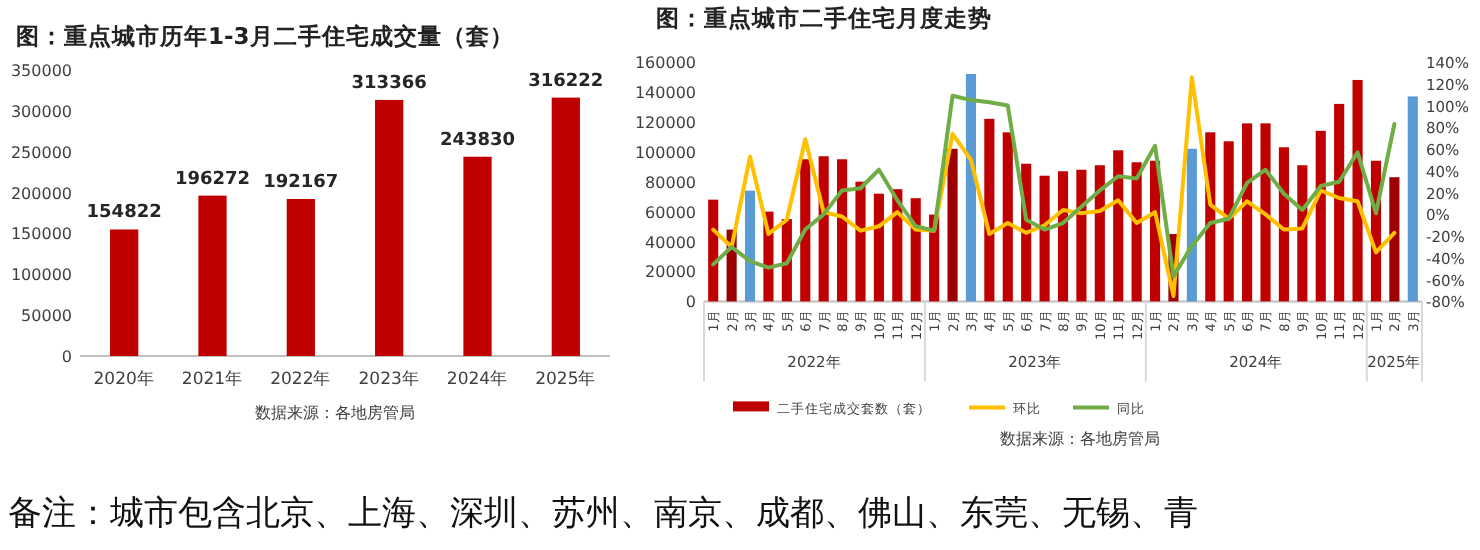  I want to click on y-tick-label: 60000, so click(670, 212).